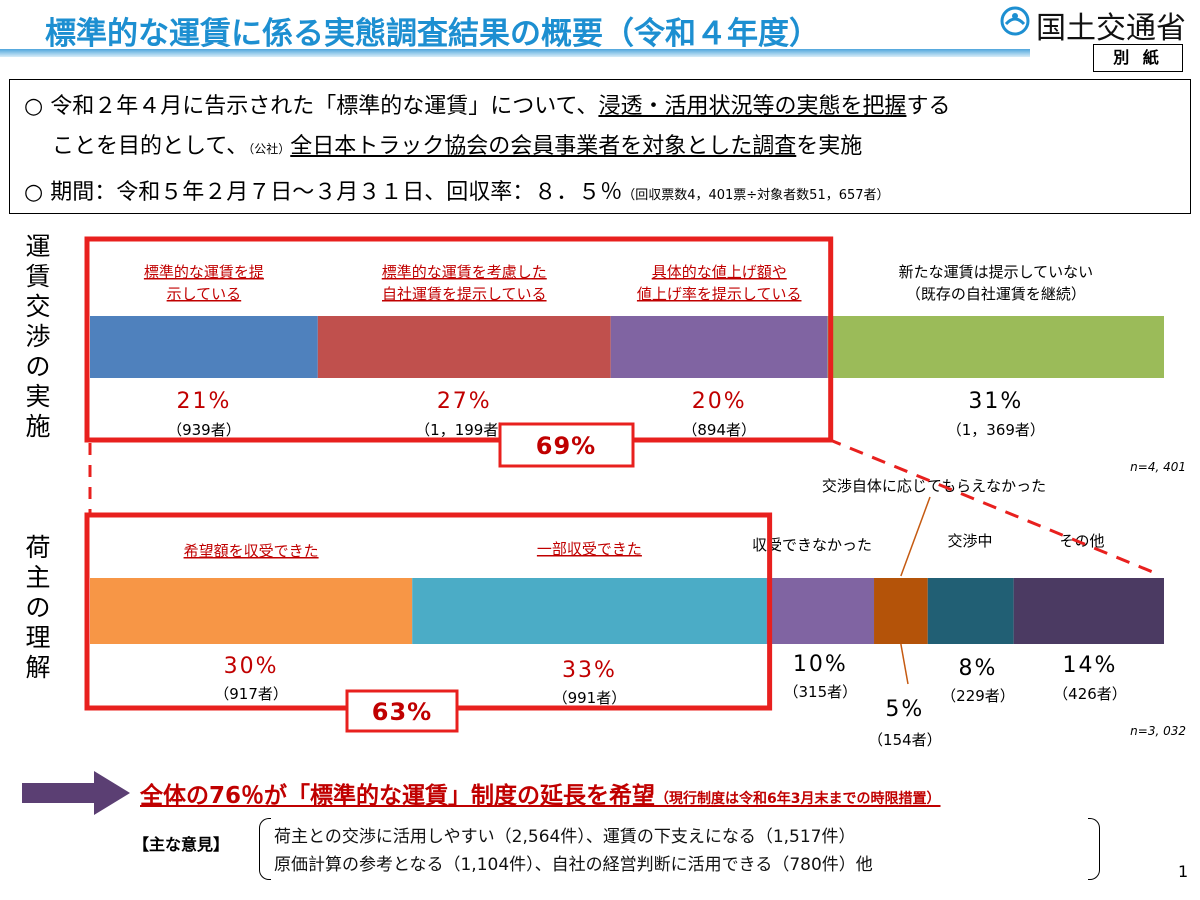 The image size is (1200, 900). I want to click on percent-label: 33%, so click(589, 670).